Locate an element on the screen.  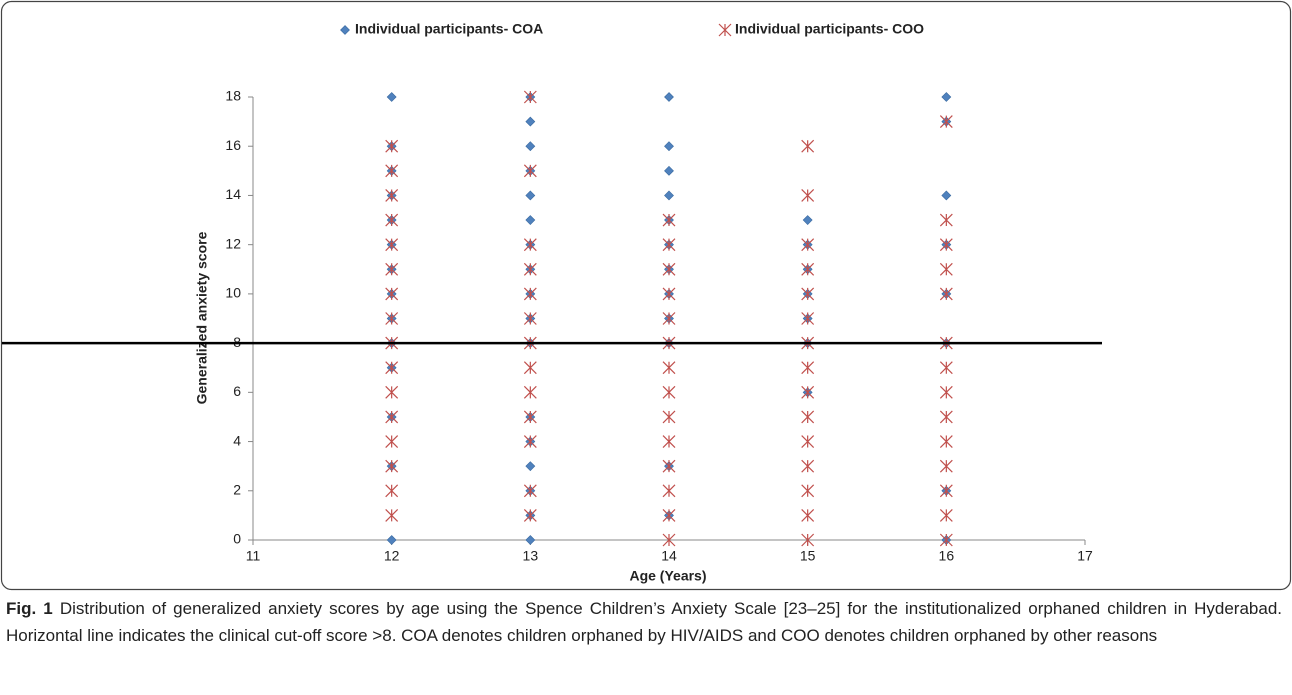
legend-label: Individual participants- COA is located at coordinates (449, 29).